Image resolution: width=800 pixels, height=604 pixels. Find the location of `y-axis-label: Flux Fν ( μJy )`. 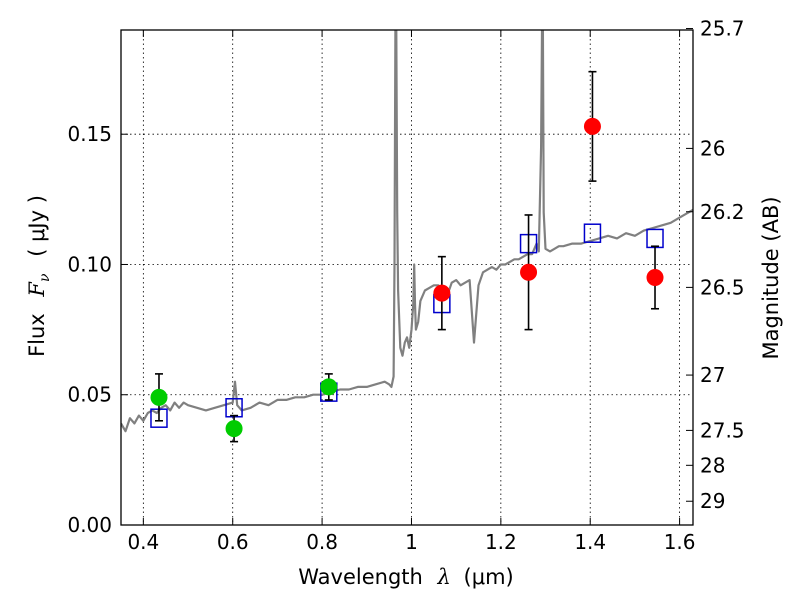

y-axis-label: Flux Fν ( μJy ) is located at coordinates (39, 276).